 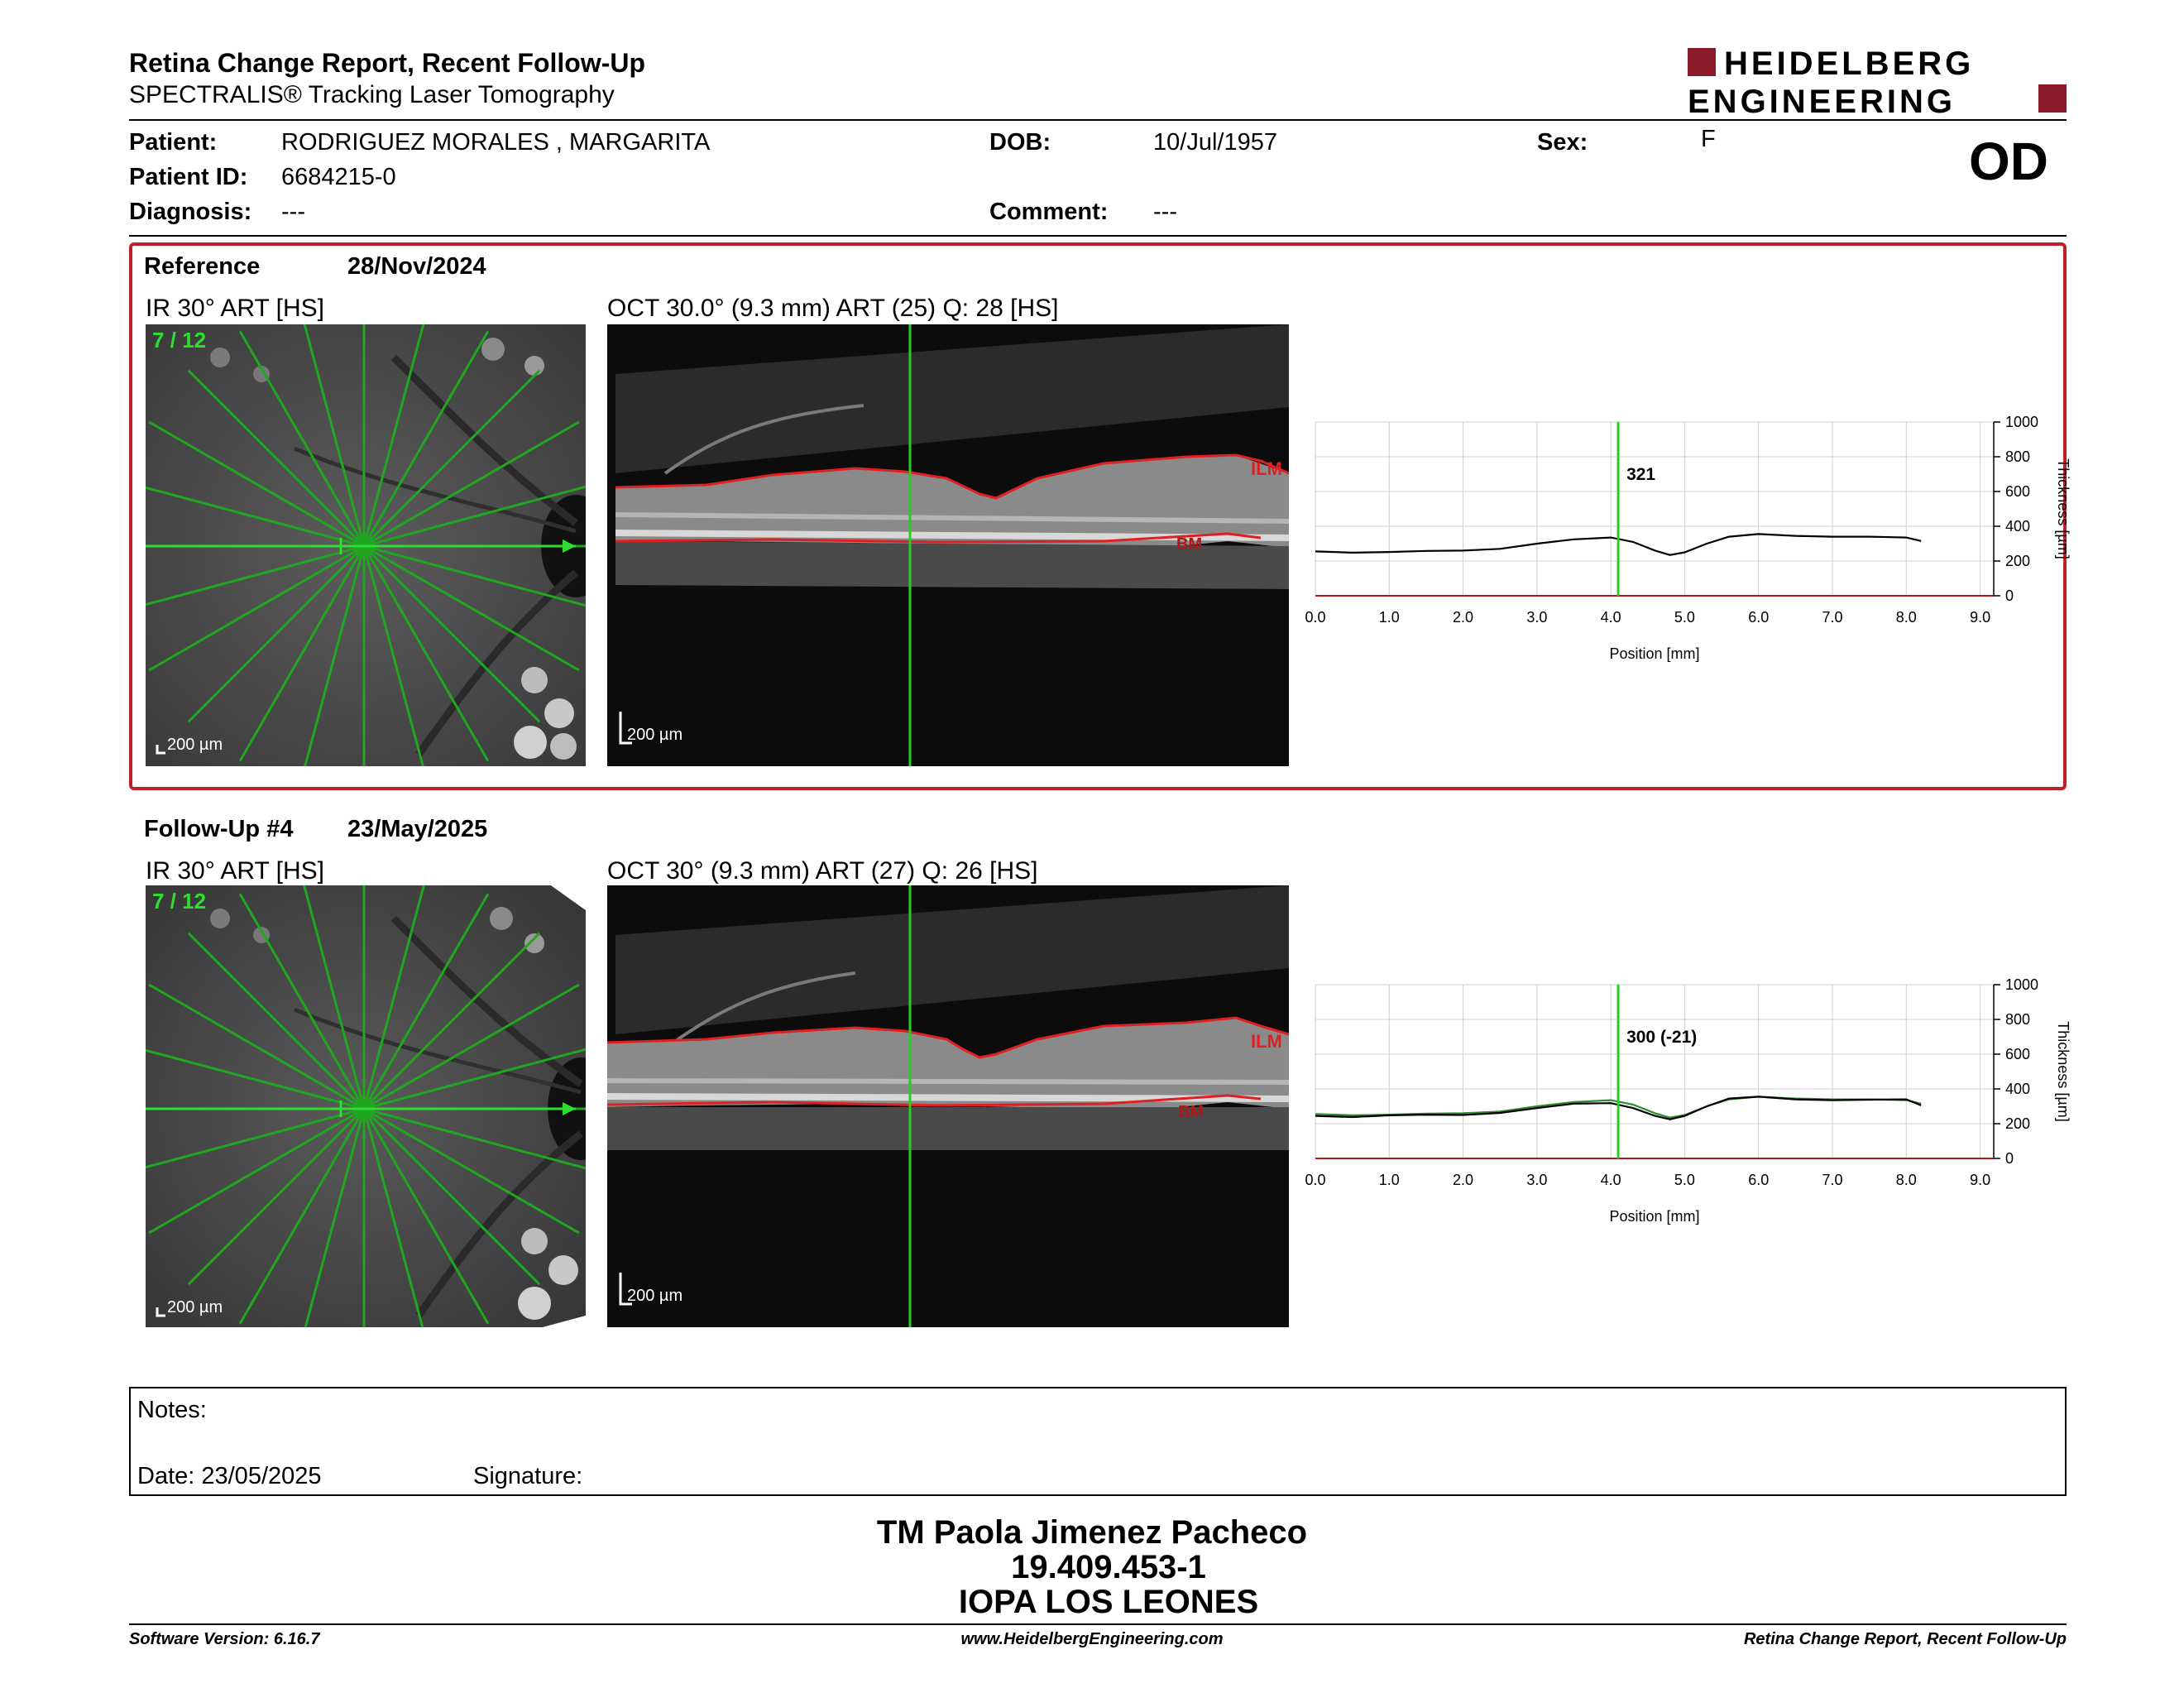 I want to click on website-link: www.HeidelbergEngineering.com, so click(x=1092, y=1639).